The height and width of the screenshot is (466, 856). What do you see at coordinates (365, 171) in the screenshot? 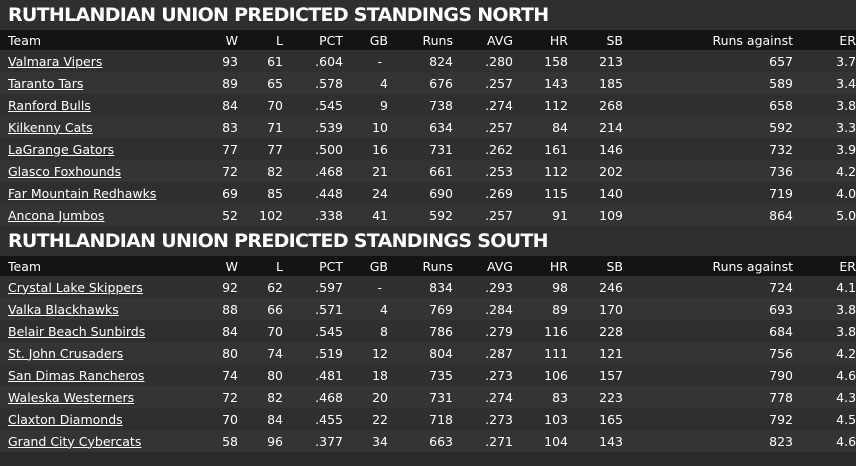
I see `games-behind-cell: 21` at bounding box center [365, 171].